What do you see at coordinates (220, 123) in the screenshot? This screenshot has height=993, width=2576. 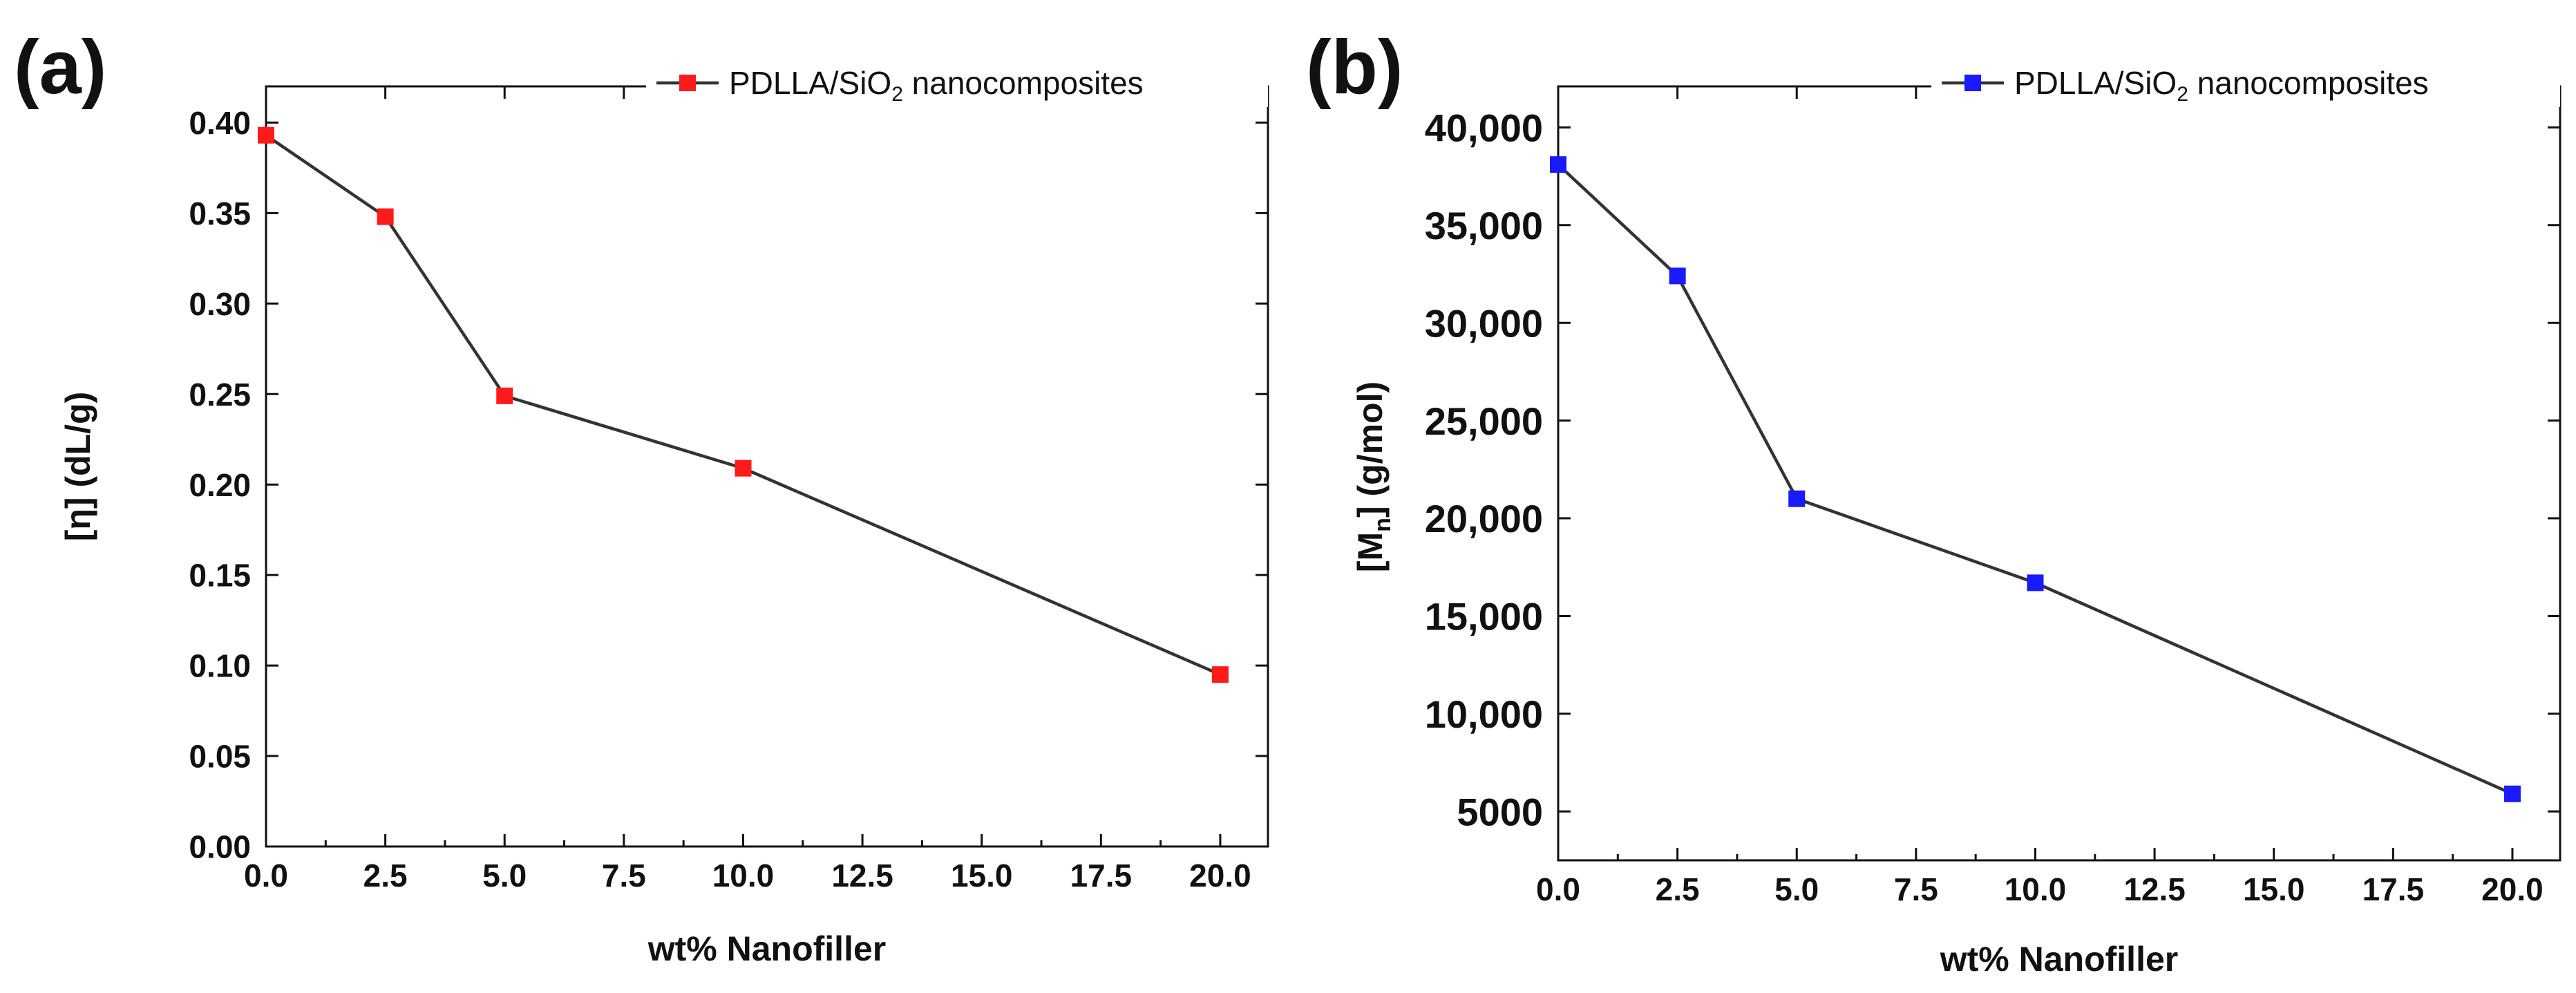 I see `y-tick-label: 0.40` at bounding box center [220, 123].